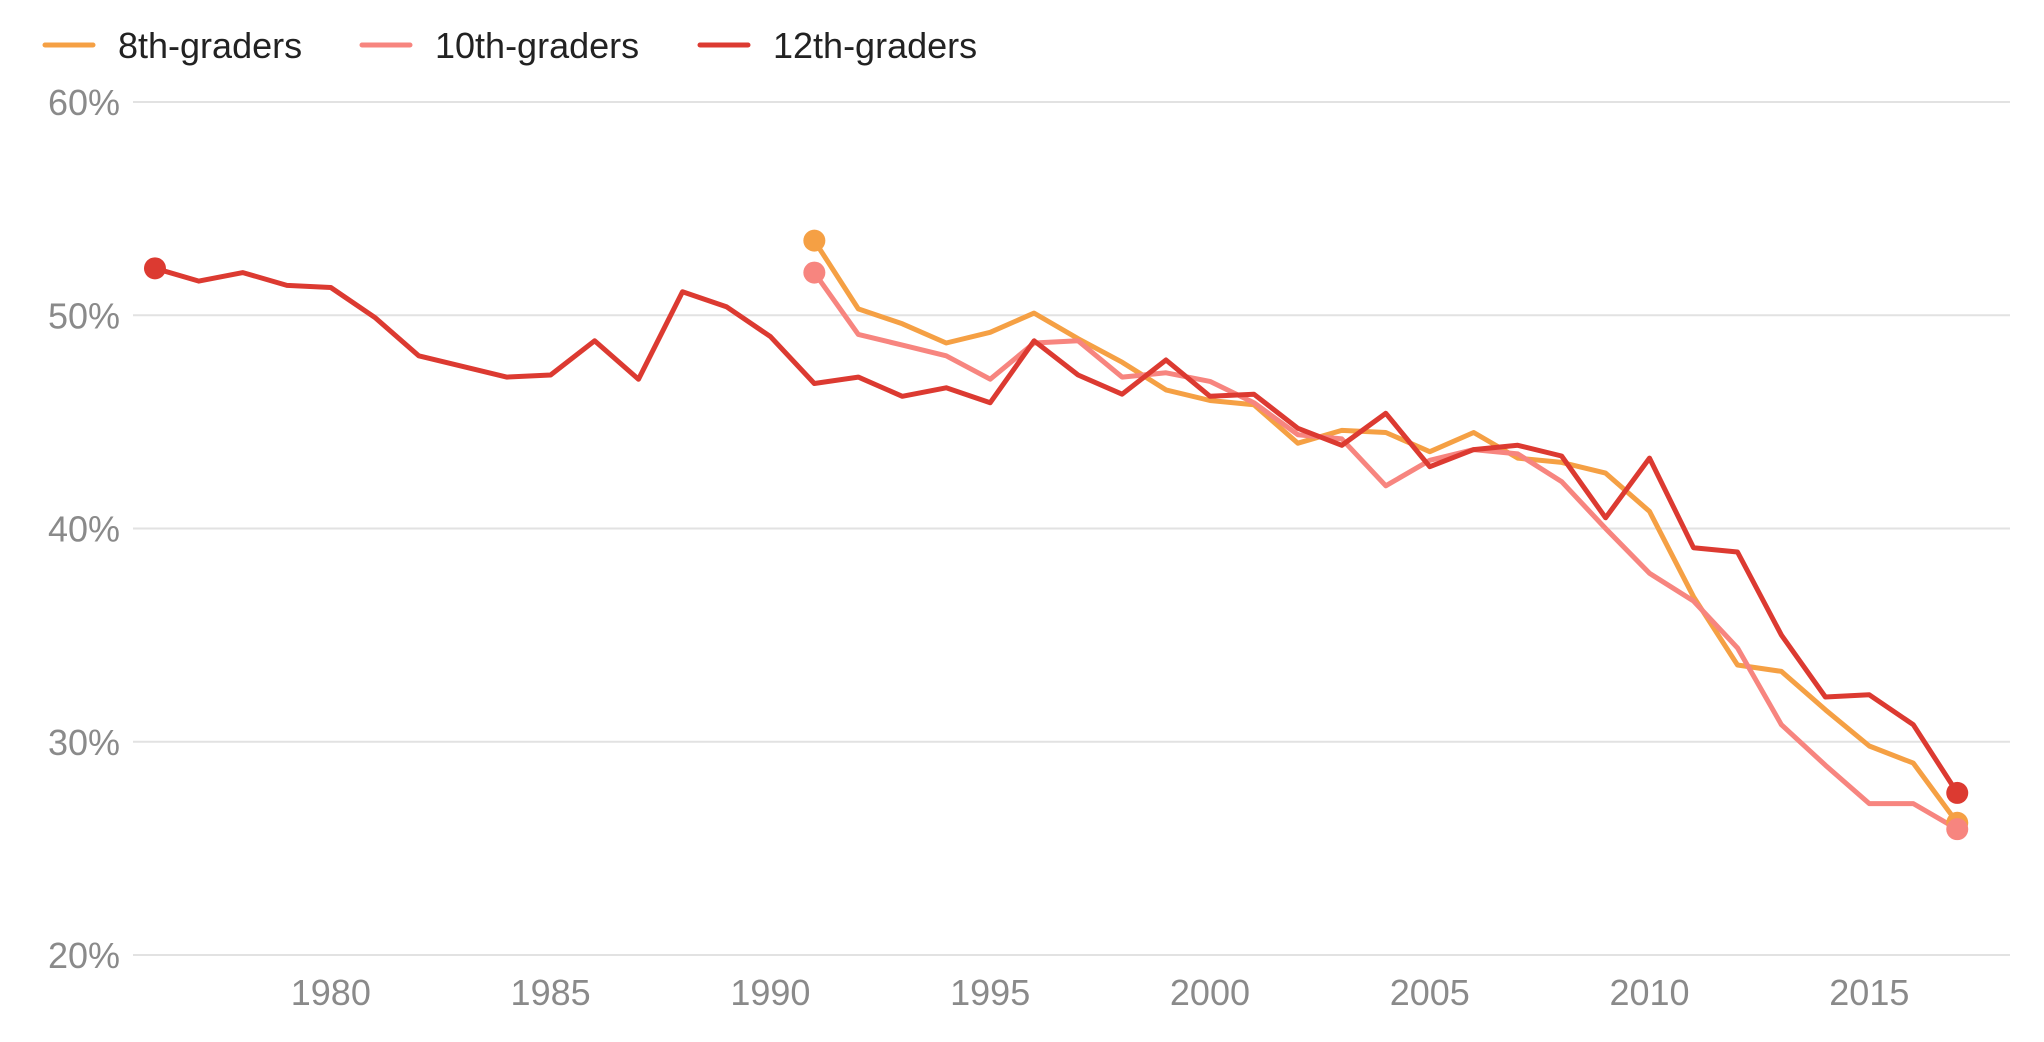 This screenshot has height=1042, width=2044. I want to click on x-tick-label: 1985, so click(551, 992).